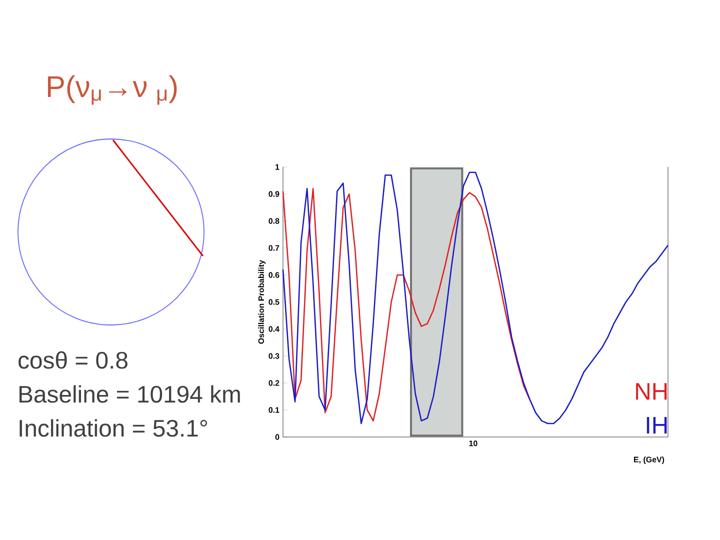 The height and width of the screenshot is (540, 720). I want to click on text: NH, so click(651, 391).